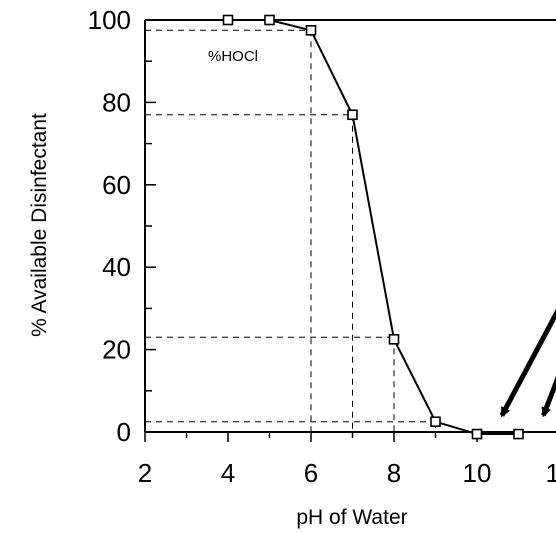 This screenshot has height=533, width=556. I want to click on y-tick-label: 60, so click(116, 185).